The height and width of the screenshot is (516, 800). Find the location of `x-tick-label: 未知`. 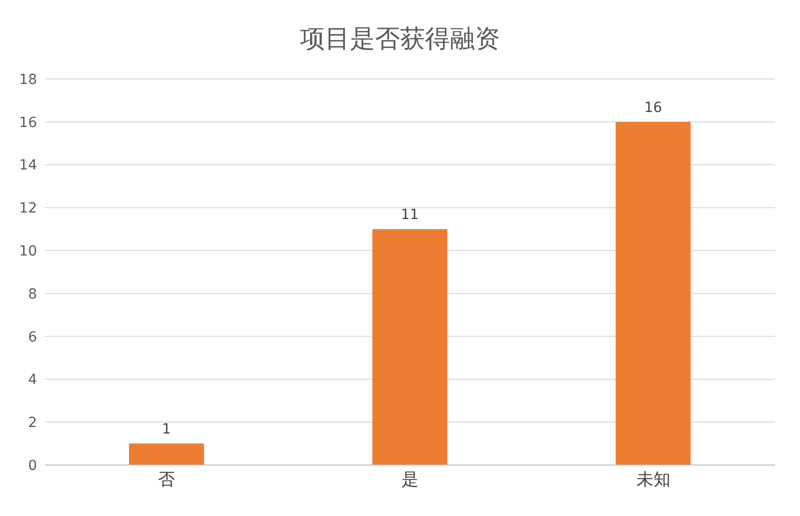

x-tick-label: 未知 is located at coordinates (653, 480).